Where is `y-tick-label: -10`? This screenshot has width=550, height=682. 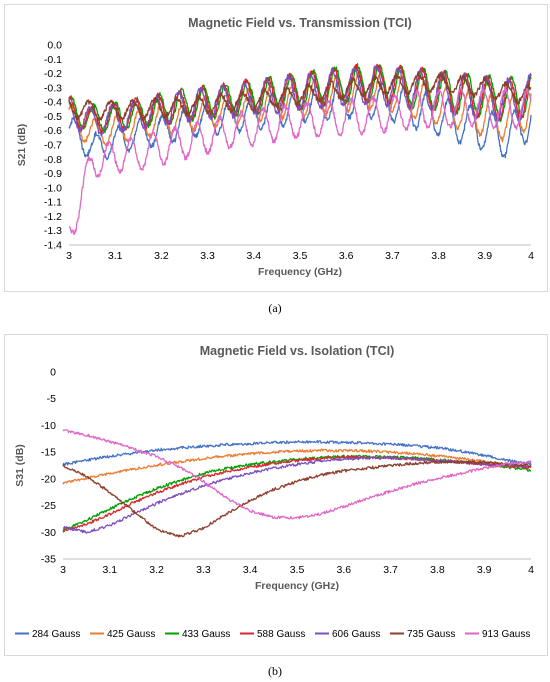
y-tick-label: -10 is located at coordinates (48, 426).